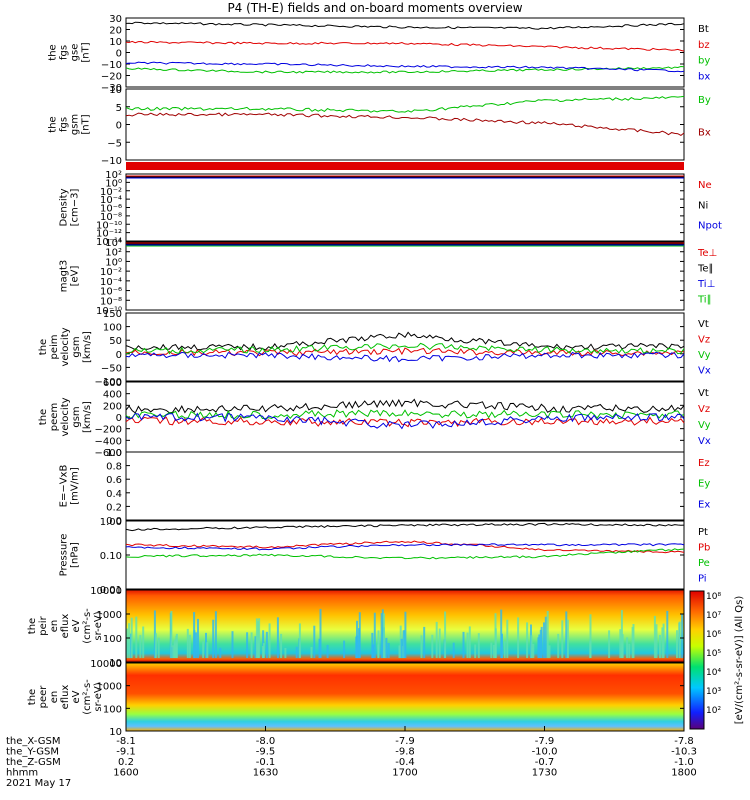 This screenshot has width=750, height=800. What do you see at coordinates (64, 207) in the screenshot?
I see `y-axis-label: Density` at bounding box center [64, 207].